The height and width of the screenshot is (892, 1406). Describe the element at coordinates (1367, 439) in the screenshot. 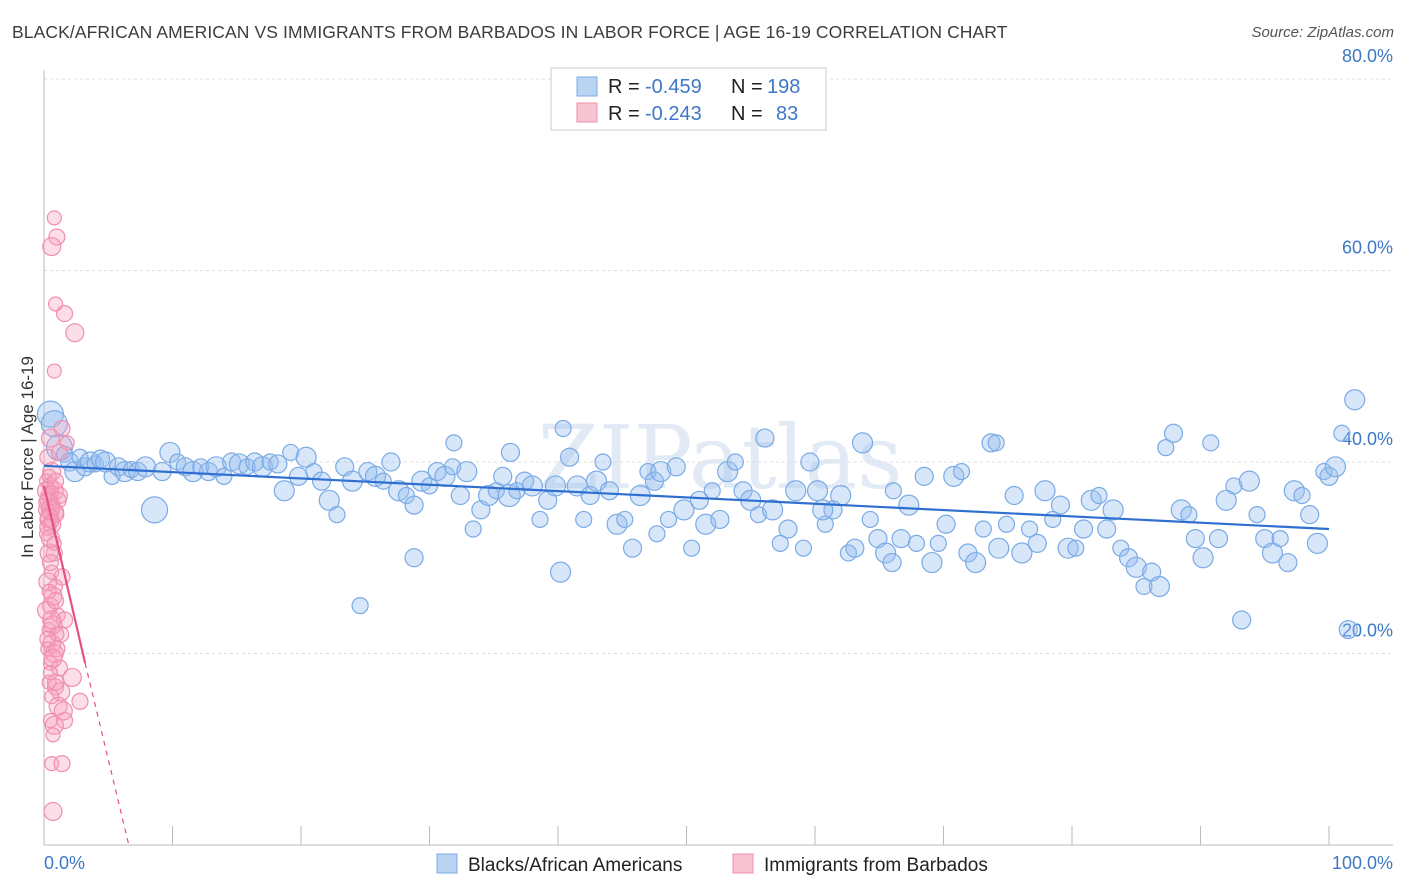

I see `y-tick-label: 40.0%` at that location.